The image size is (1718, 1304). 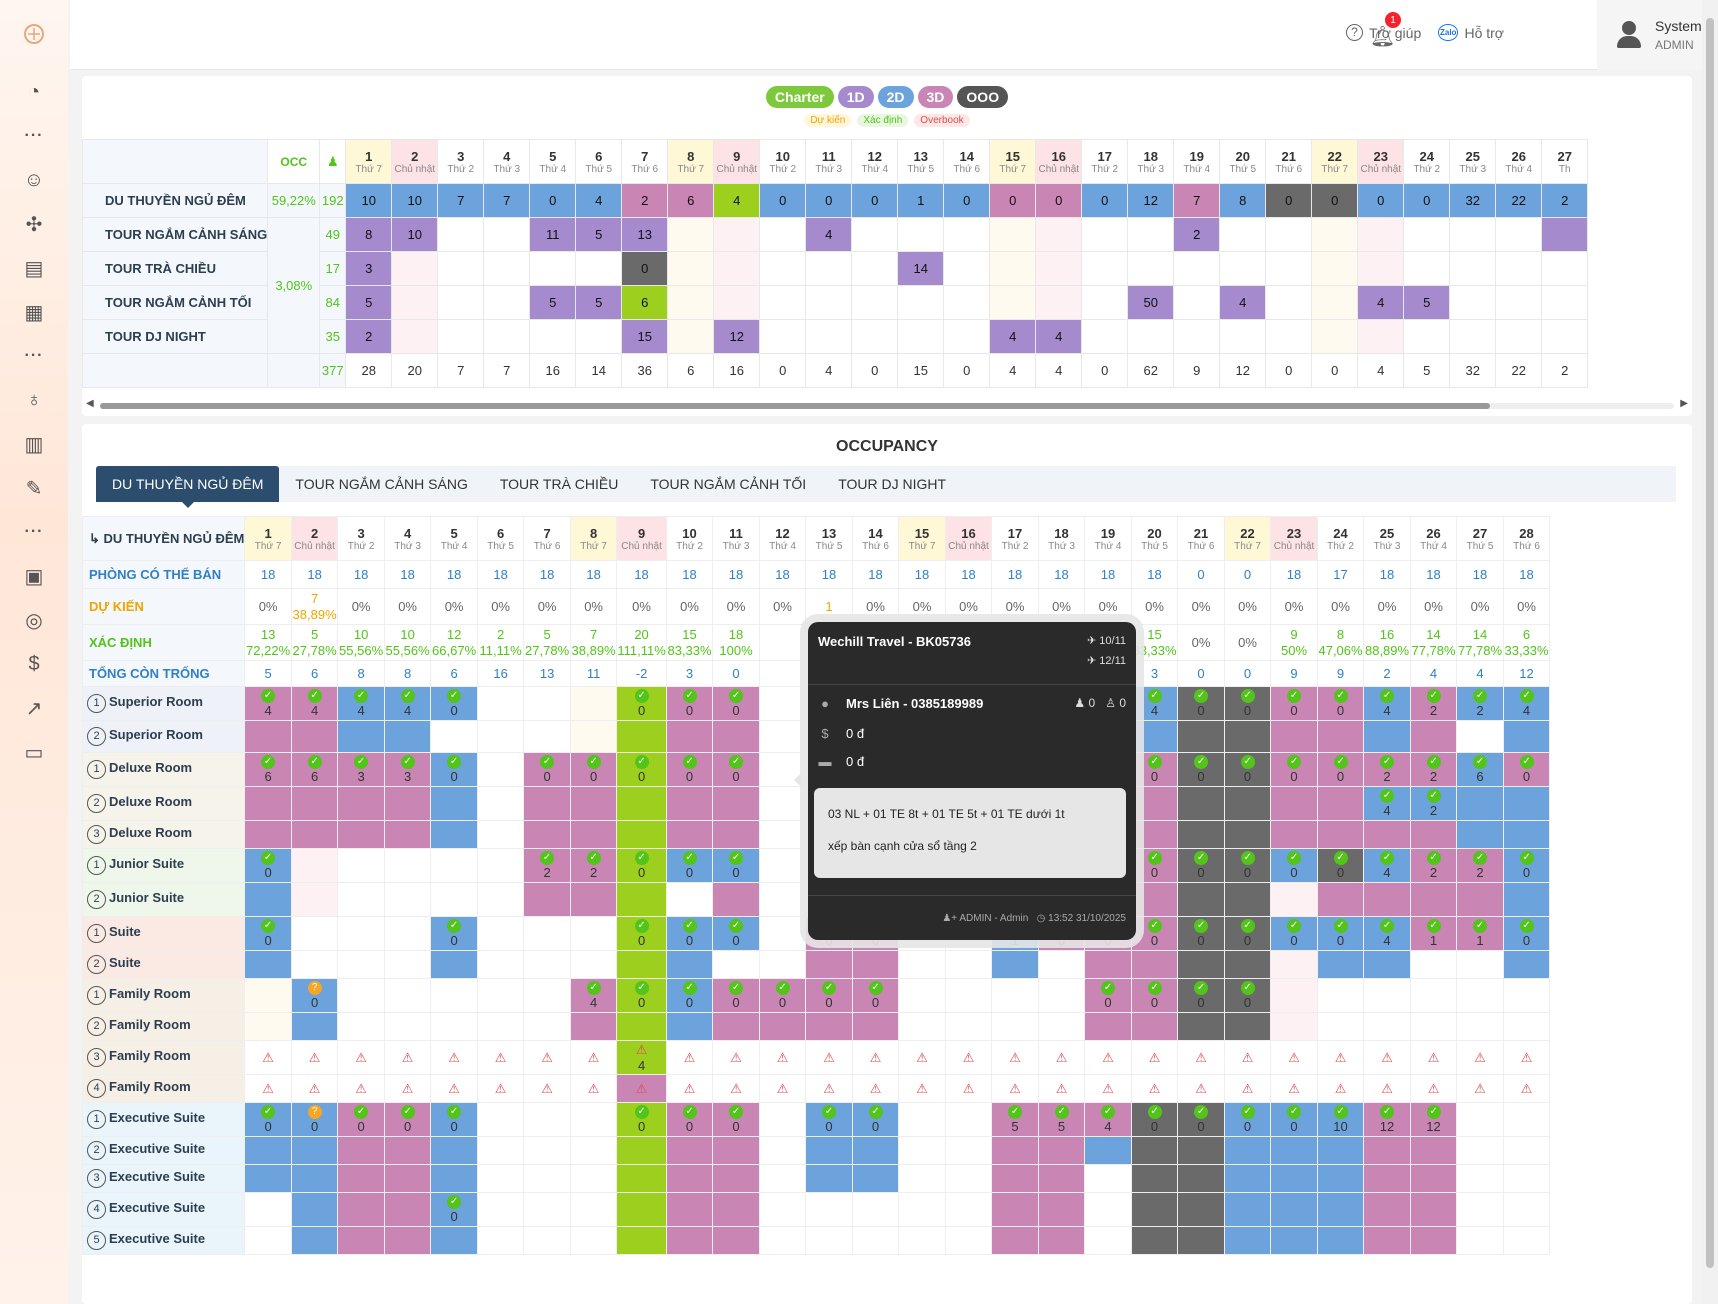 I want to click on page-scrollbar, so click(x=1710, y=652).